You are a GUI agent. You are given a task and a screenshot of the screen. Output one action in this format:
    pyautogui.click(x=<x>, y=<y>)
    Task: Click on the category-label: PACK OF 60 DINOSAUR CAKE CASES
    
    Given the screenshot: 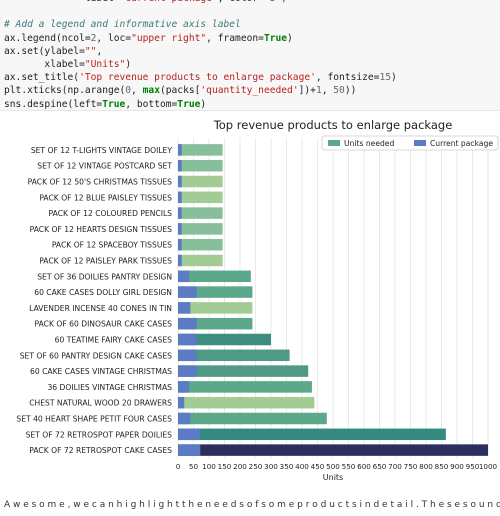 What is the action you would take?
    pyautogui.click(x=104, y=324)
    